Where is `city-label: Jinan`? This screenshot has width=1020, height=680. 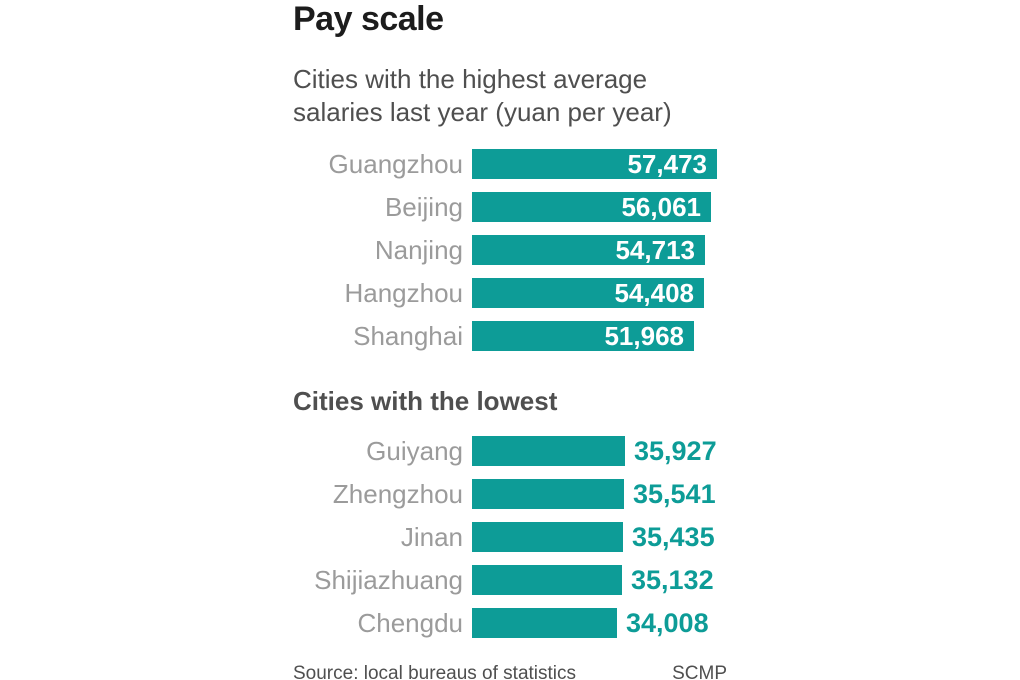
city-label: Jinan is located at coordinates (431, 536).